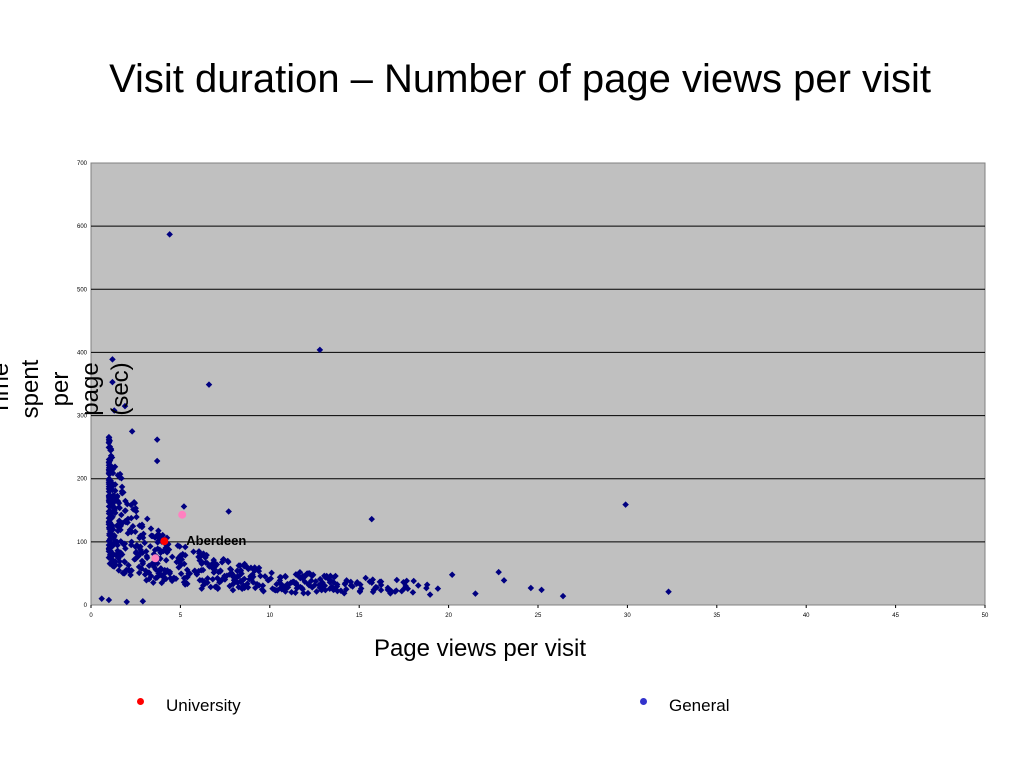 The width and height of the screenshot is (1024, 768). I want to click on x-tick-labels: 0 5 10 15 20 25 30 35 40 45 50, so click(539, 612).